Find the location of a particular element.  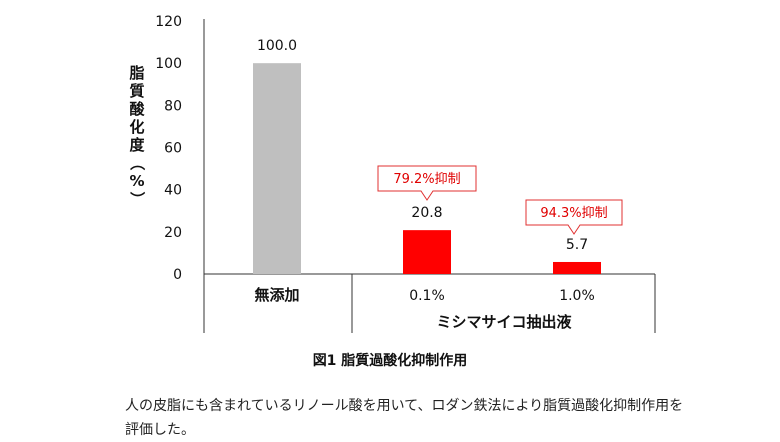

y-axis-label-char: 質 is located at coordinates (136, 91).